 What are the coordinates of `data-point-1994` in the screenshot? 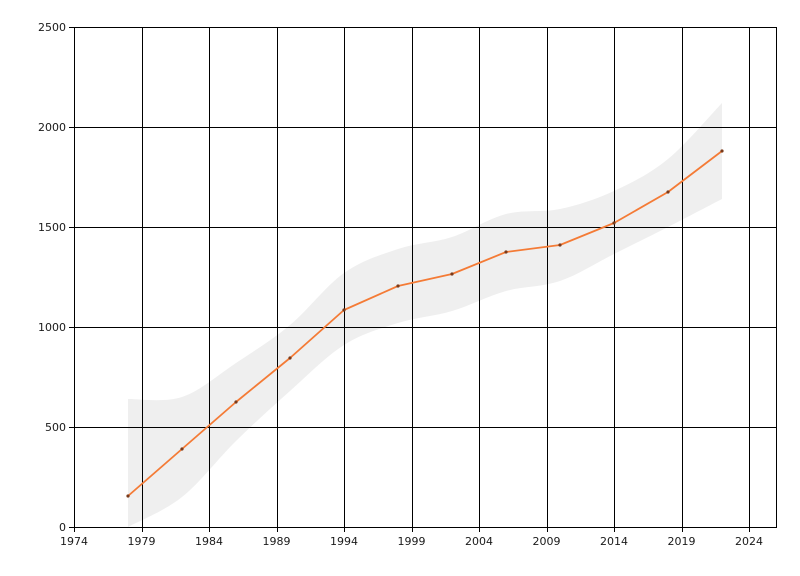 It's located at (344, 310).